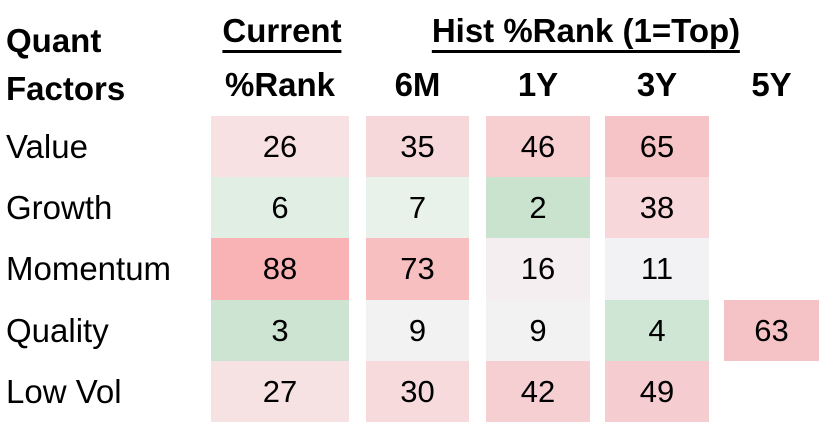 This screenshot has width=826, height=426. I want to click on cell-value-3y: 65, so click(657, 146).